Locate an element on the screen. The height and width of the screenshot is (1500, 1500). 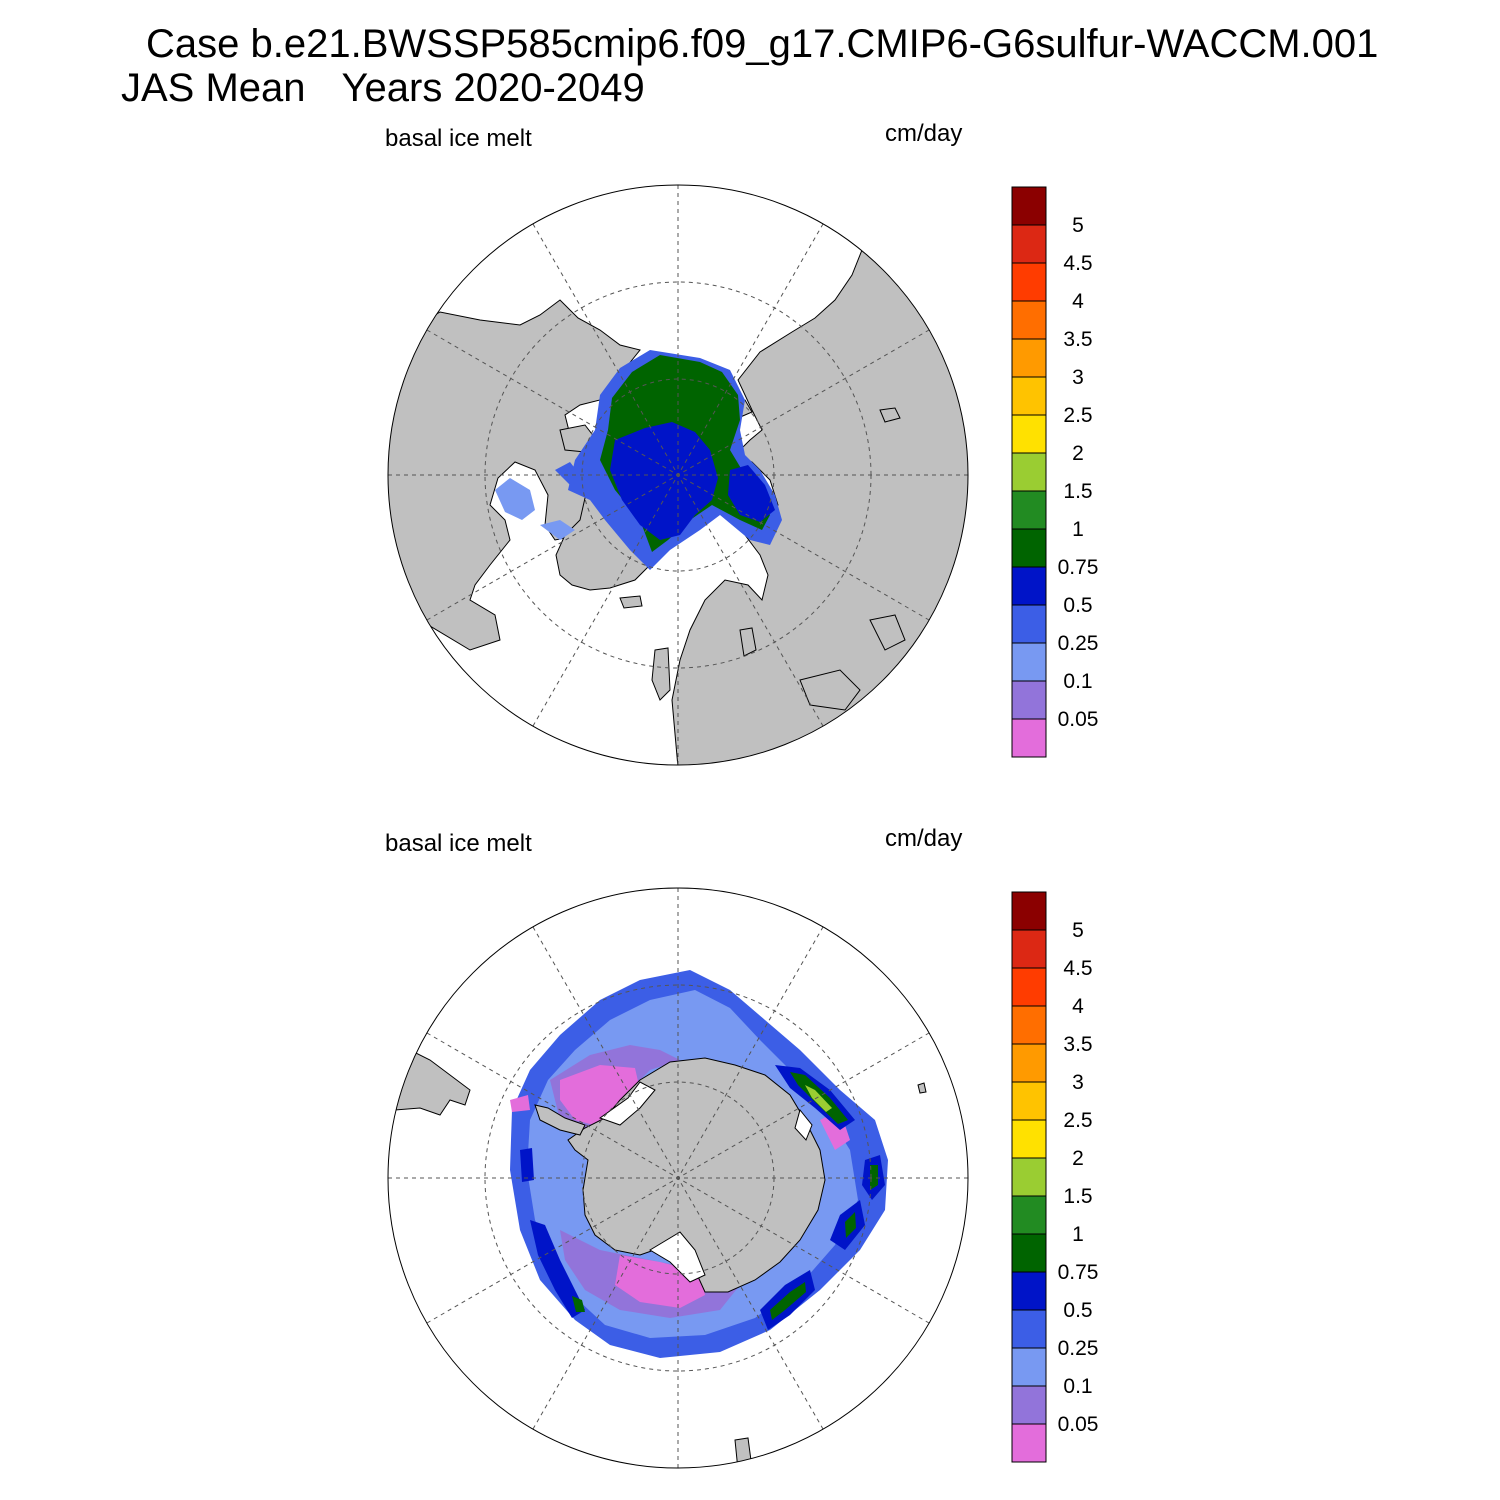
south-colorbar-tick-label: 3 is located at coordinates (1078, 1082).